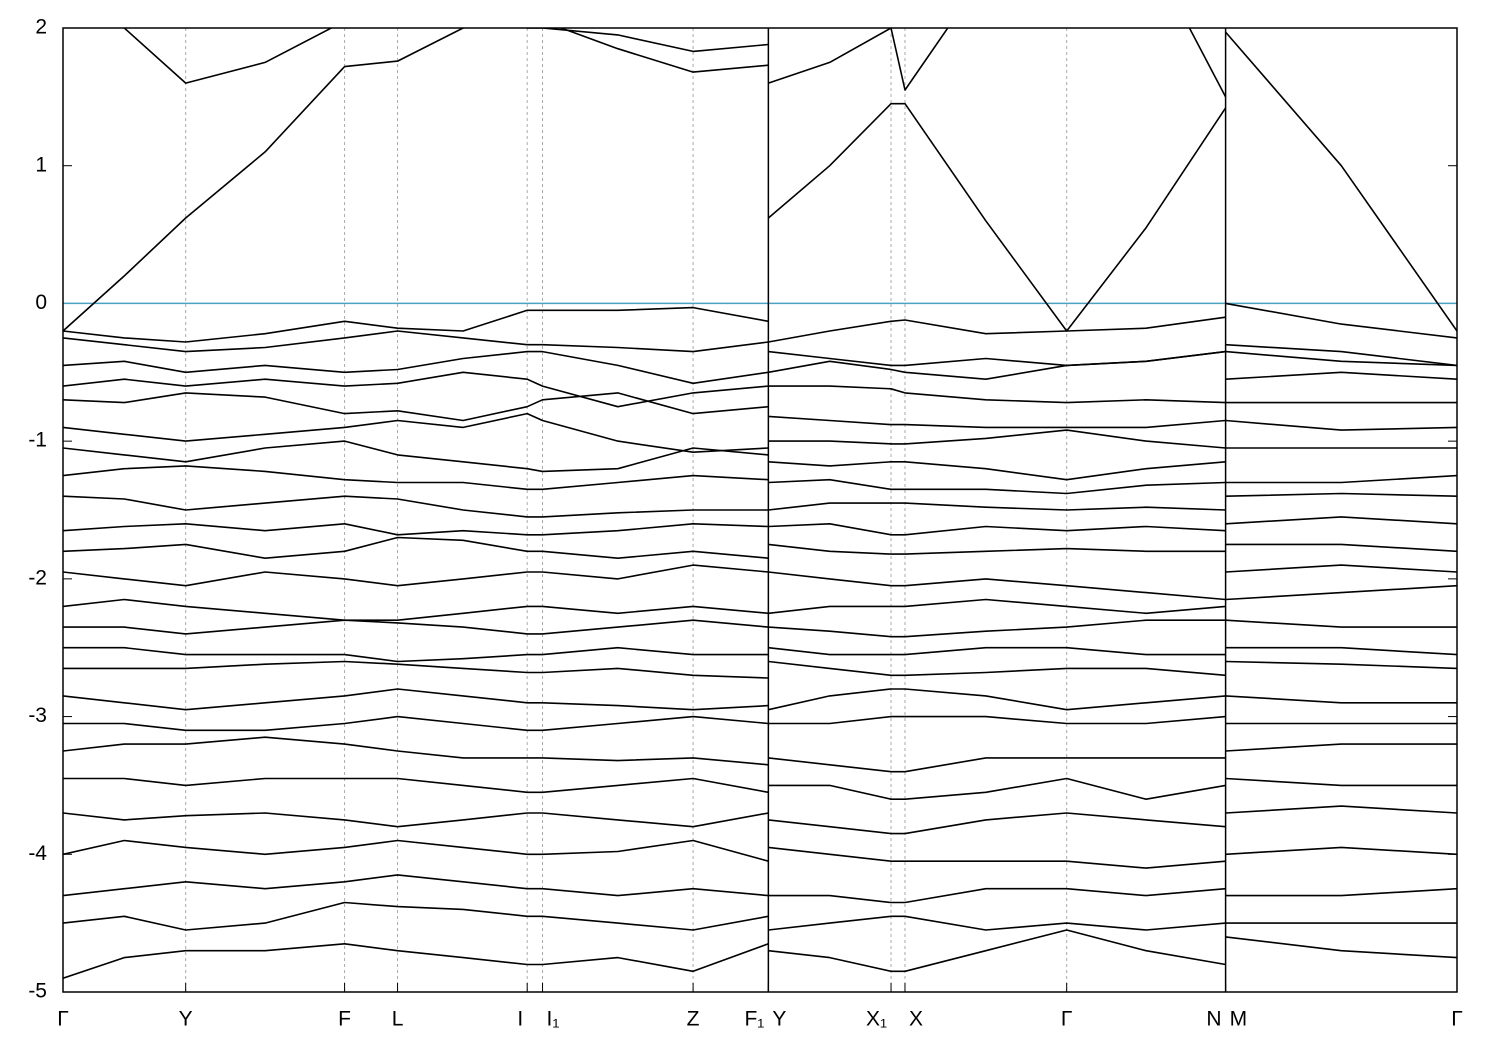  What do you see at coordinates (41, 164) in the screenshot?
I see `y-tick-label: 1` at bounding box center [41, 164].